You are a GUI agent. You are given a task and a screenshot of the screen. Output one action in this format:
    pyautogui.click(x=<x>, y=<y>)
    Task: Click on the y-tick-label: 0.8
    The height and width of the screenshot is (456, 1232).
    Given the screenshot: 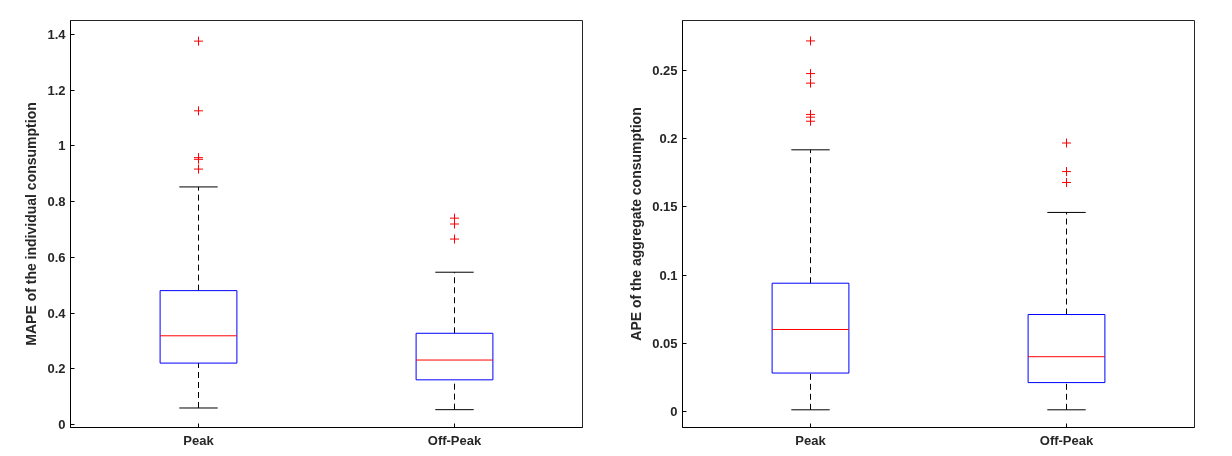 What is the action you would take?
    pyautogui.click(x=56, y=202)
    